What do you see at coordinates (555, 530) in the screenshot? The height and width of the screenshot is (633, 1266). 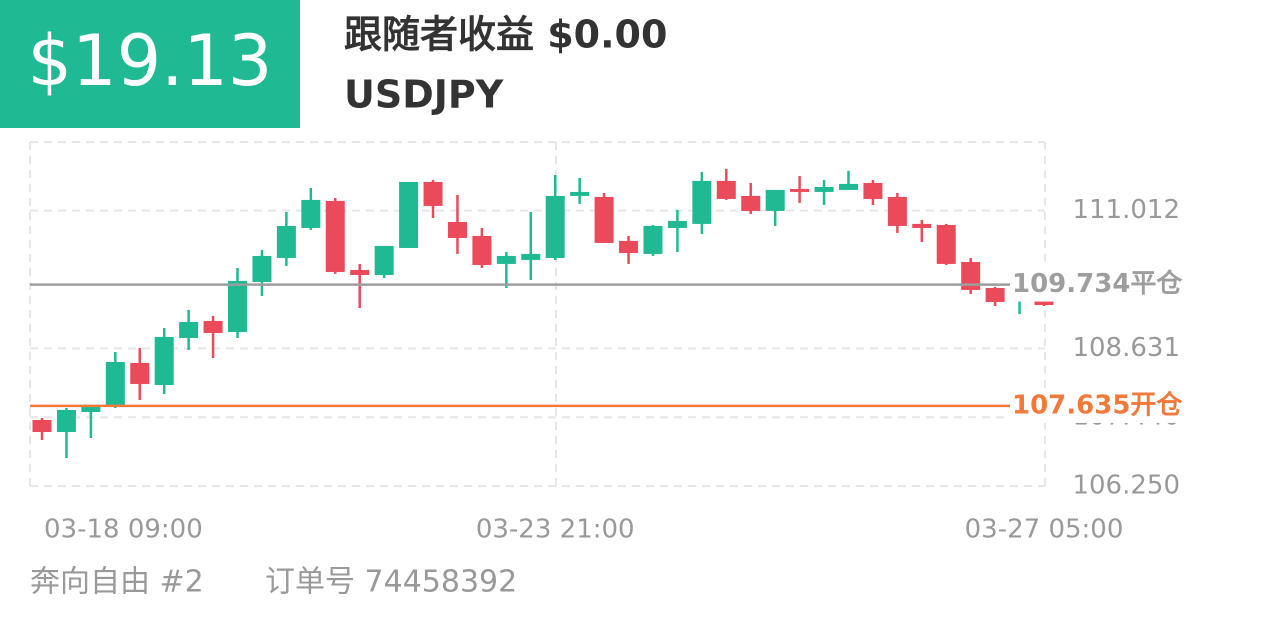 I see `x-tick-label: 03-23 21:00` at bounding box center [555, 530].